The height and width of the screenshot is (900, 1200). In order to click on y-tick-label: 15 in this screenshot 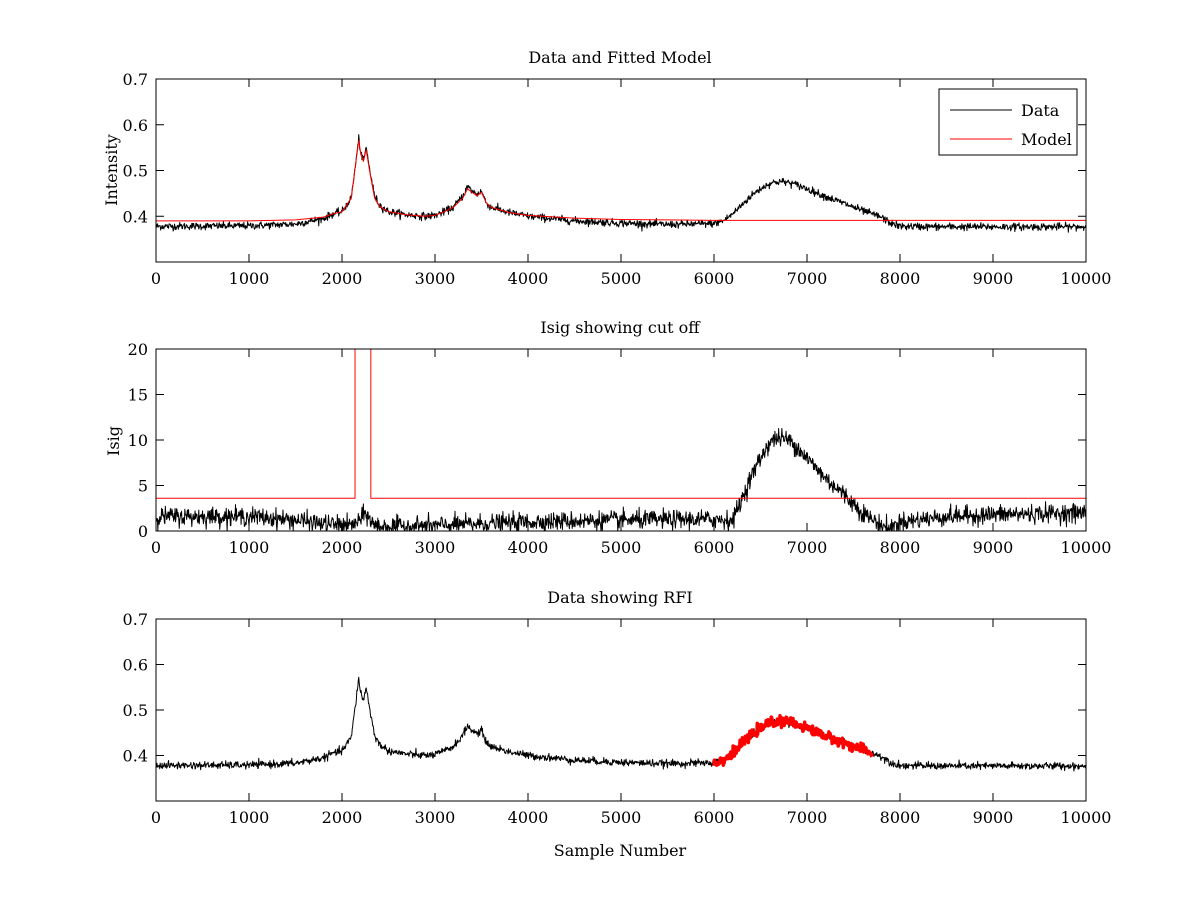, I will do `click(138, 395)`.